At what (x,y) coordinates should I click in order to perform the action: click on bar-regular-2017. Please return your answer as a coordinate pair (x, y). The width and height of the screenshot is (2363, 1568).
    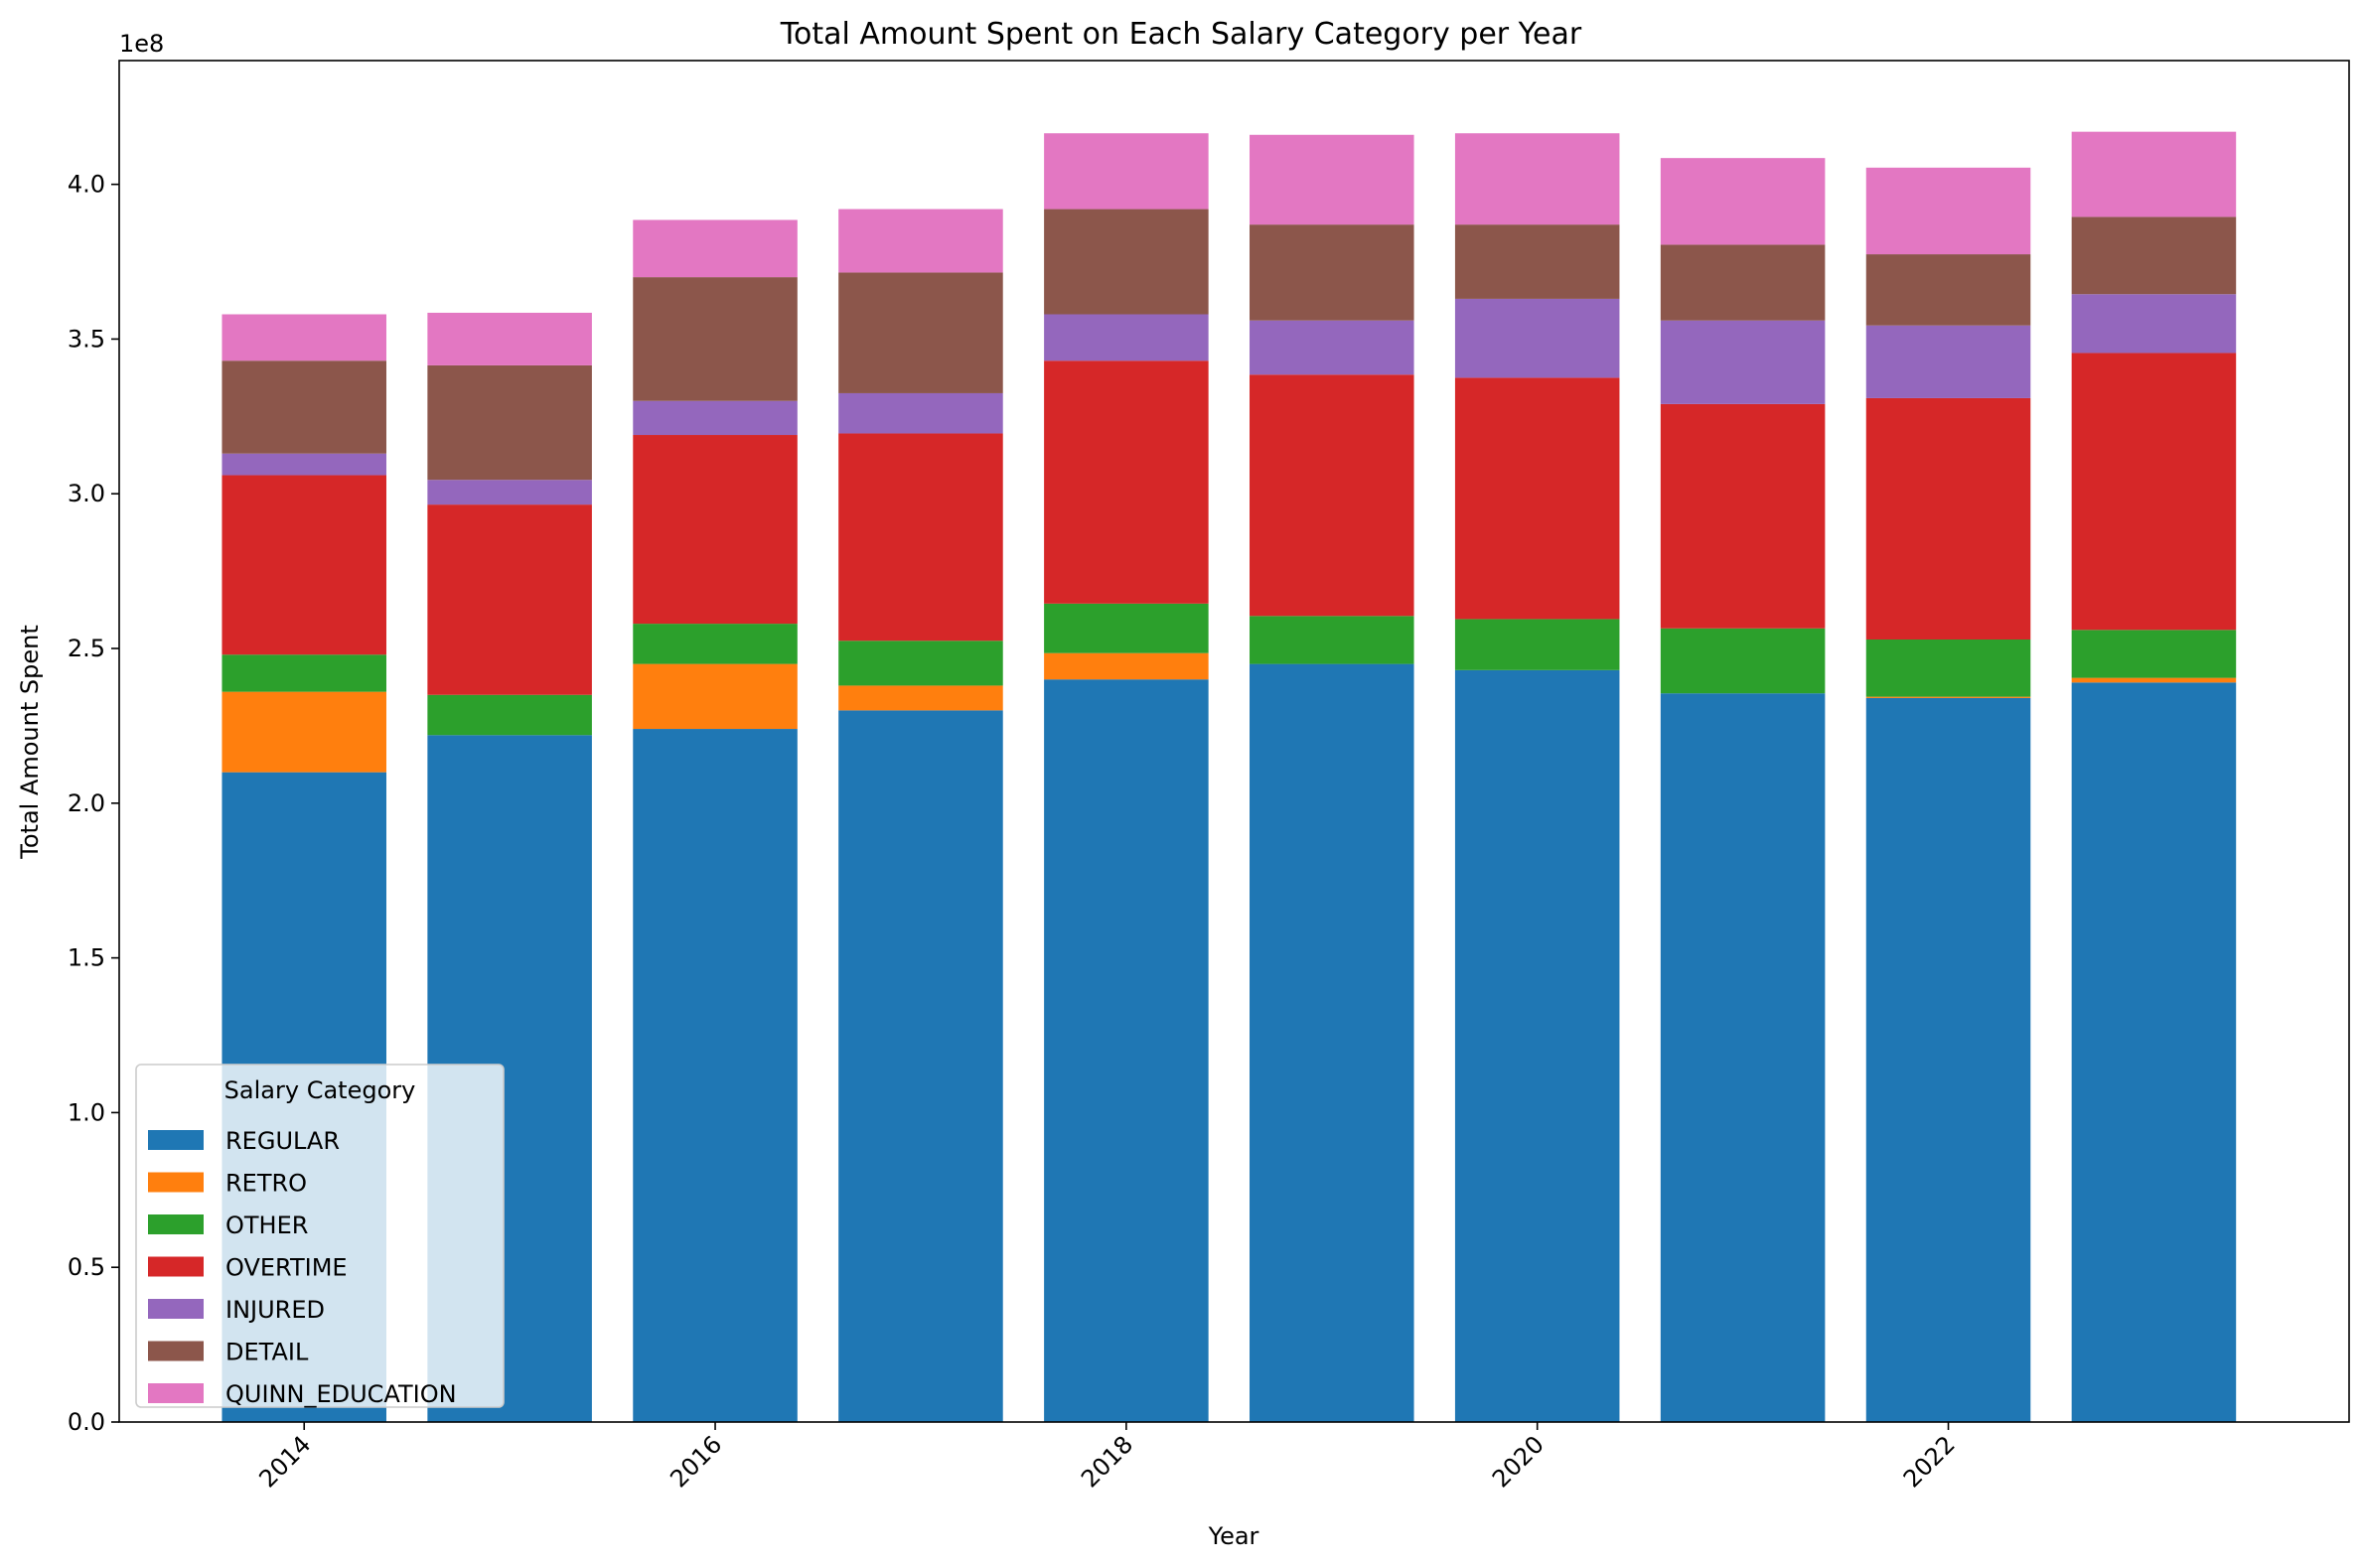
    Looking at the image, I should click on (920, 1066).